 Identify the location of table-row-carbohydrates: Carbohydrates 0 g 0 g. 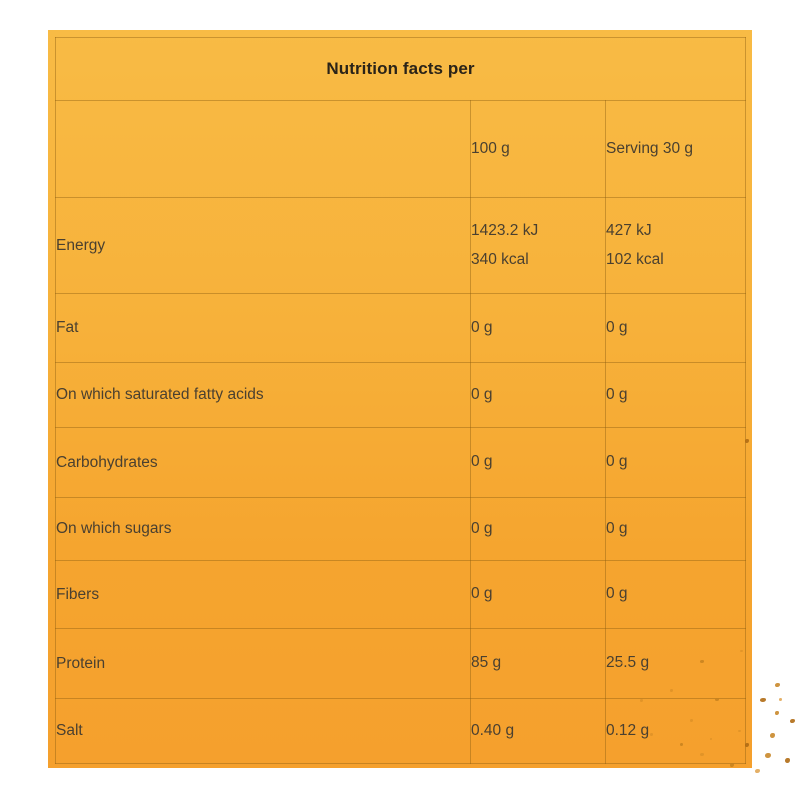
(401, 462).